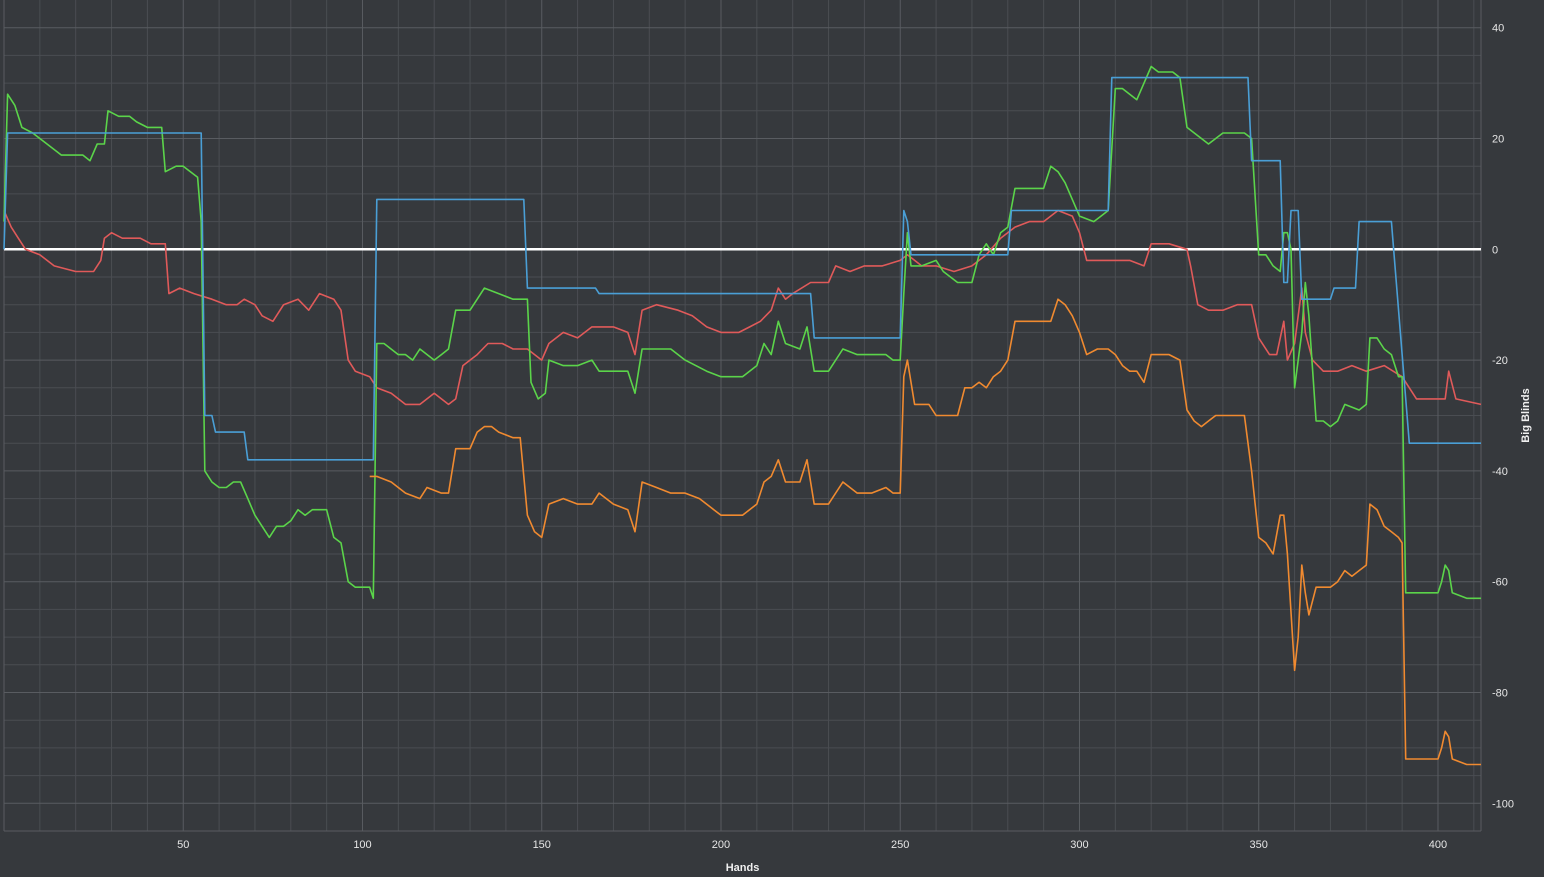  What do you see at coordinates (1495, 250) in the screenshot?
I see `y-tick-label: 0` at bounding box center [1495, 250].